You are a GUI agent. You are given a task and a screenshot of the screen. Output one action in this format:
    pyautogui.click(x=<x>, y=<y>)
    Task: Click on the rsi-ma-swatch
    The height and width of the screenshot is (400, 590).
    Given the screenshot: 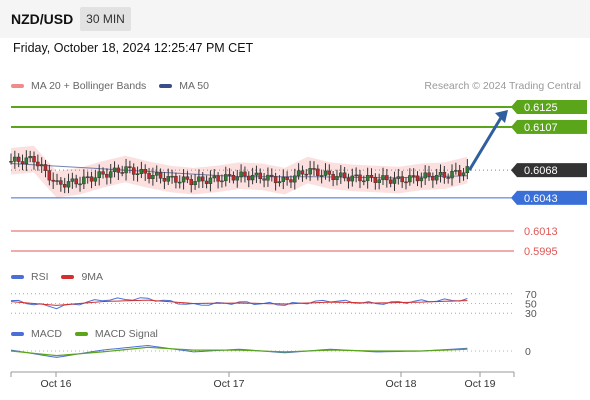 What is the action you would take?
    pyautogui.click(x=68, y=277)
    